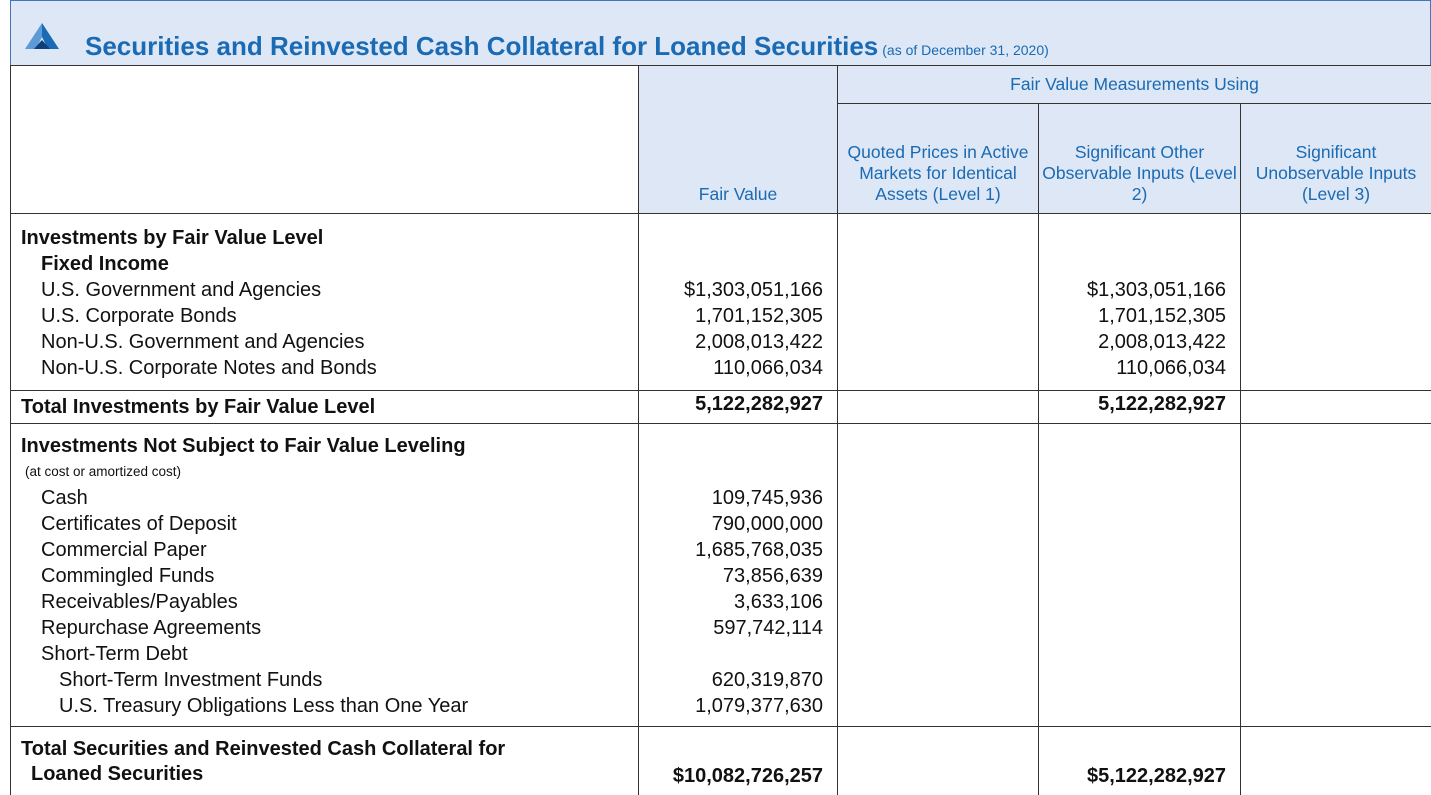 This screenshot has height=795, width=1431. Describe the element at coordinates (731, 290) in the screenshot. I see `fair-value: $1,303,051,166` at that location.